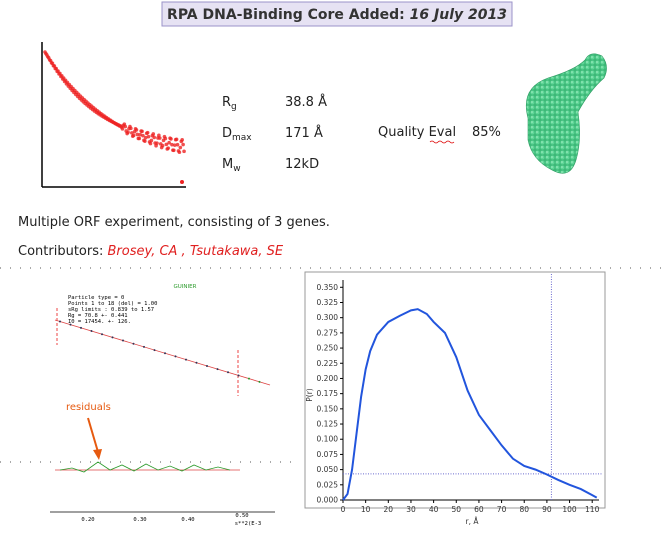 The image size is (670, 548). Describe the element at coordinates (486, 132) in the screenshot. I see `quality-value: 85%` at that location.